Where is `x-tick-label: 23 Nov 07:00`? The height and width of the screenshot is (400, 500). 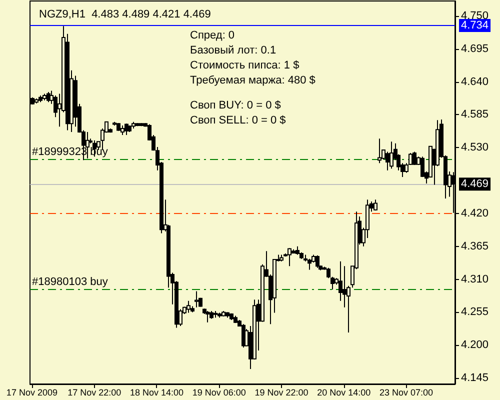 x-tick-label: 23 Nov 07:00 is located at coordinates (406, 393).